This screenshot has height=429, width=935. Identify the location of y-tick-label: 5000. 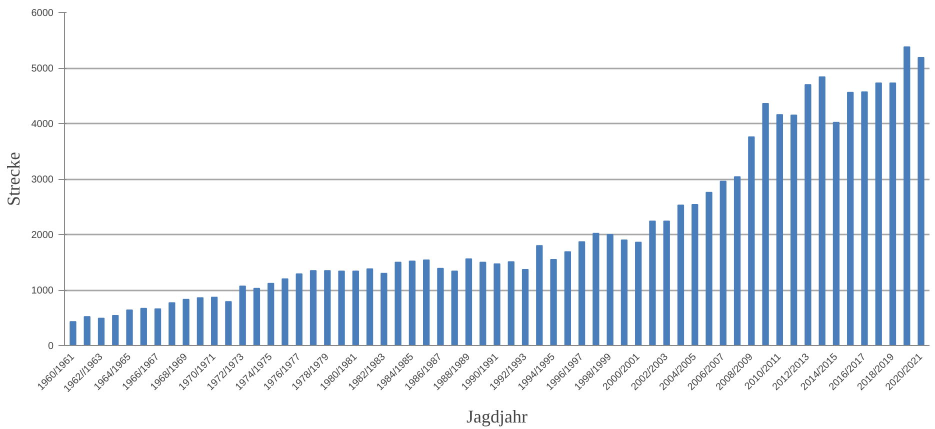
(42, 69).